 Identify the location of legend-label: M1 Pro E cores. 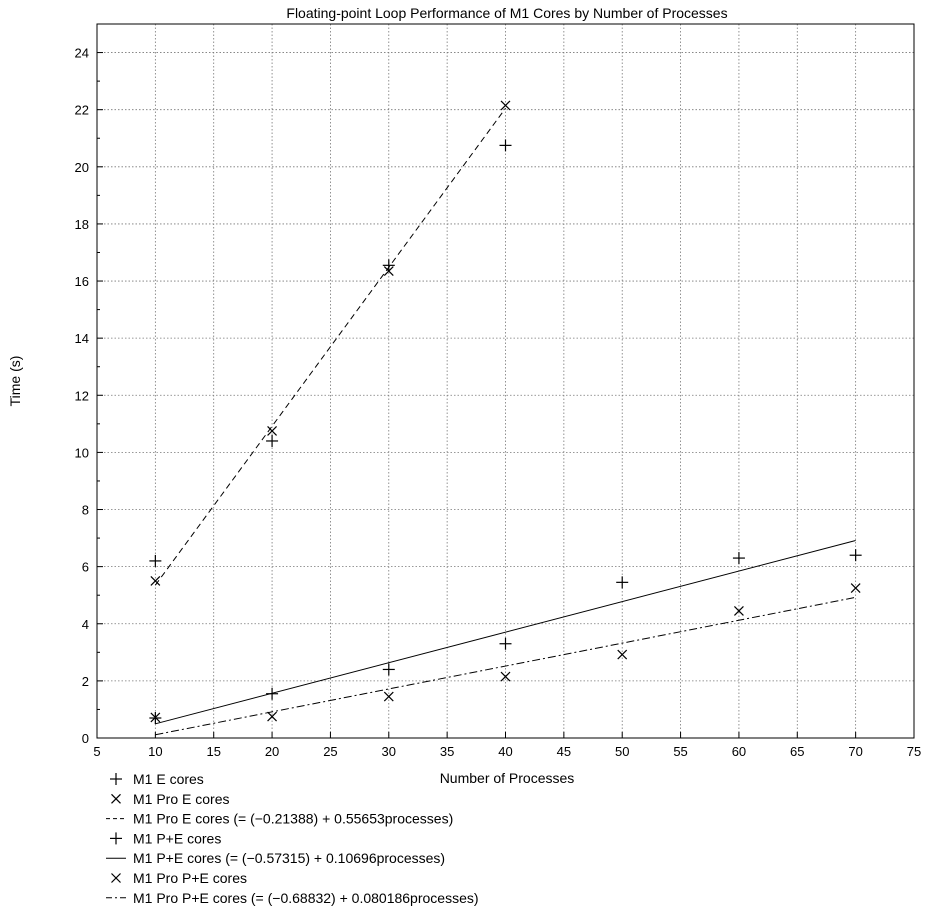
(181, 799).